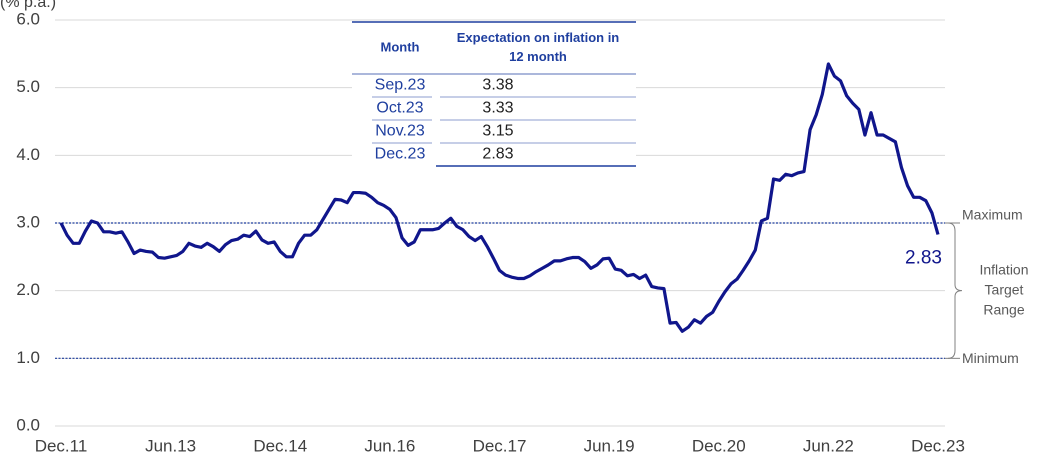 This screenshot has height=459, width=1041. I want to click on y-tick-label: 6.0, so click(28, 18).